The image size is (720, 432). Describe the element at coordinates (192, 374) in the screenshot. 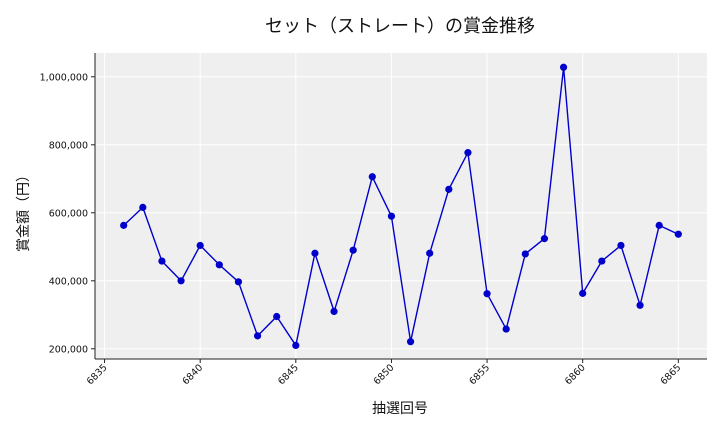

I see `x-tick-label: 6840` at that location.